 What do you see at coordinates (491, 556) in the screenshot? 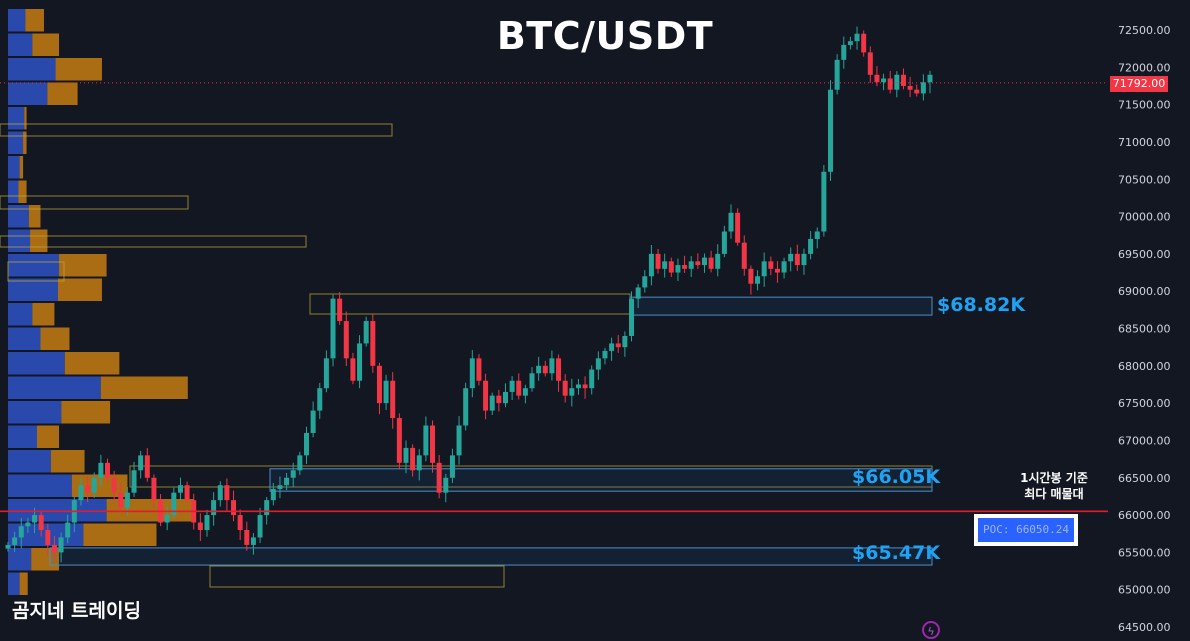
I see `level-box` at bounding box center [491, 556].